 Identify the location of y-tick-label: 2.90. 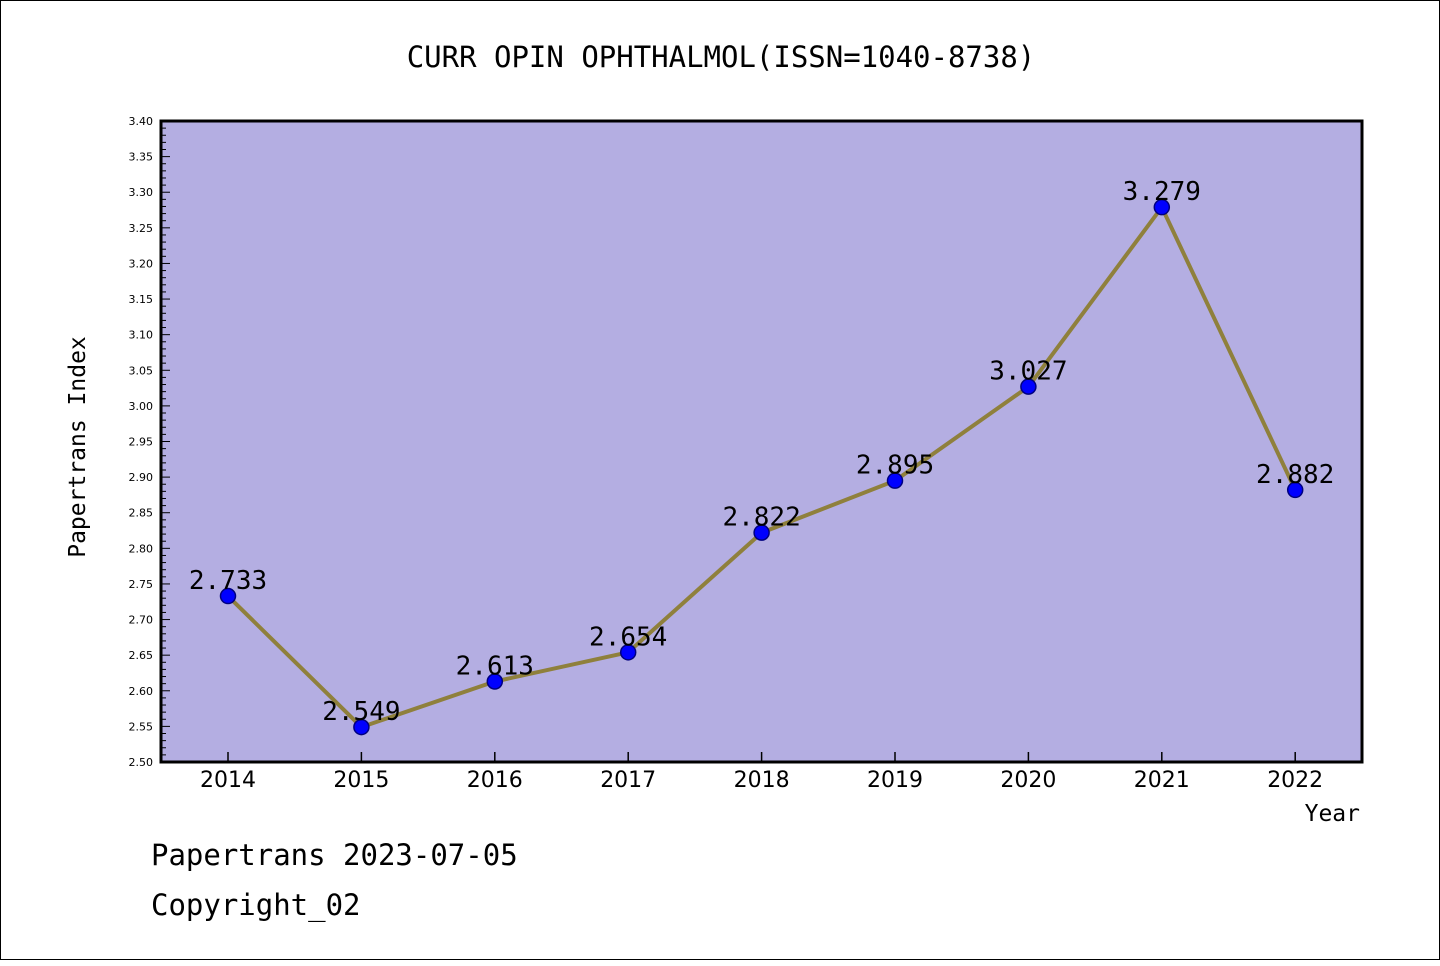
(141, 477).